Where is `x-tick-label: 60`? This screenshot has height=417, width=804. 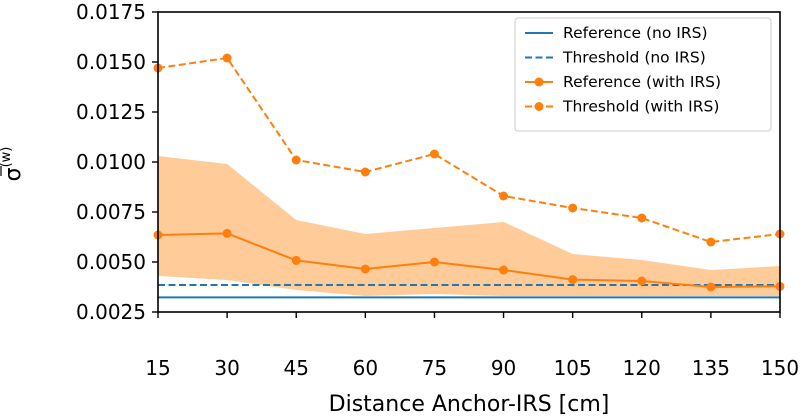 x-tick-label: 60 is located at coordinates (365, 368).